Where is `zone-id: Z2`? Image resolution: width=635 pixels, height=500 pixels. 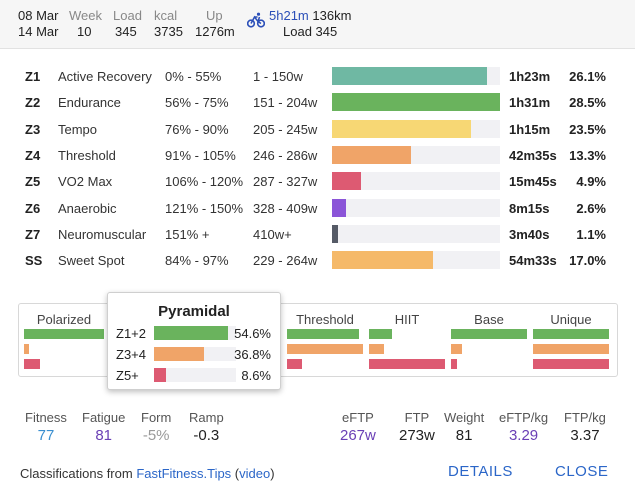
zone-id: Z2 is located at coordinates (33, 103).